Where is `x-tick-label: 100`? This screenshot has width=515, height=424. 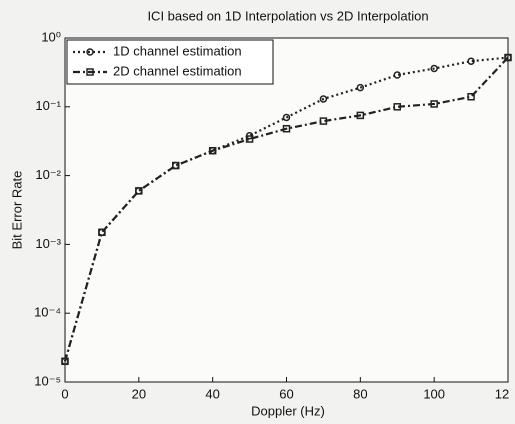 x-tick-label: 100 is located at coordinates (434, 393).